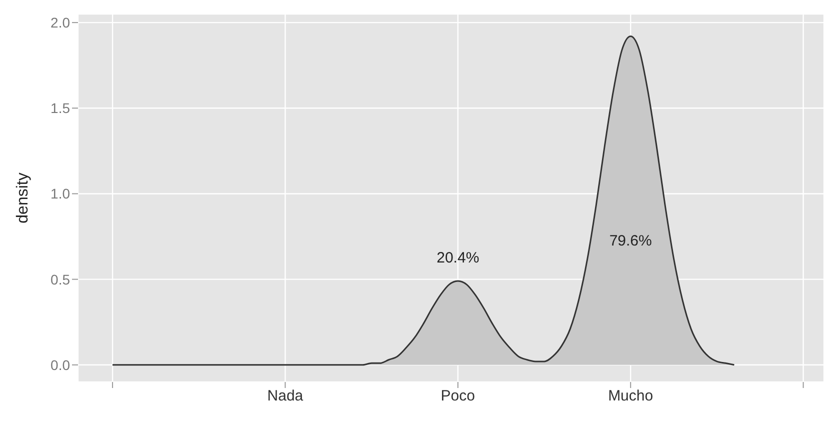 The width and height of the screenshot is (837, 434). I want to click on y-tick-label: 2.0, so click(60, 22).